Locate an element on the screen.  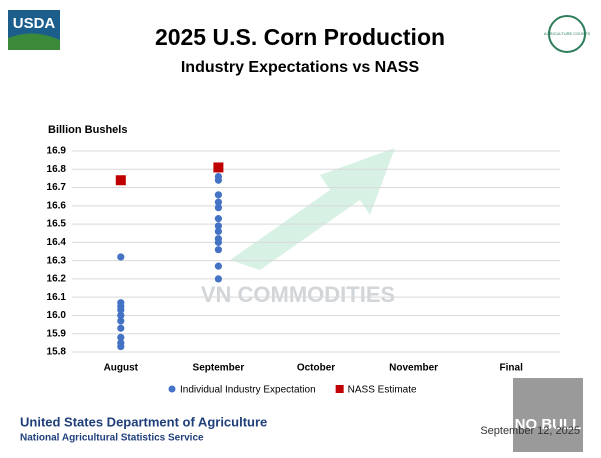
y-tick-label: 16.8 is located at coordinates (57, 169).